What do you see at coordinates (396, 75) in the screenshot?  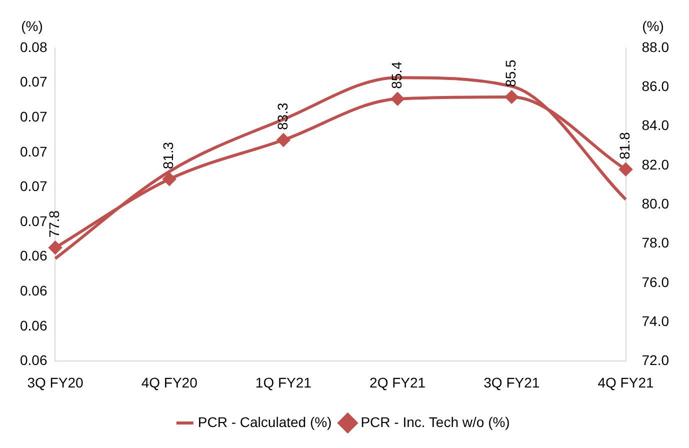 I see `data-label: 85.4` at bounding box center [396, 75].